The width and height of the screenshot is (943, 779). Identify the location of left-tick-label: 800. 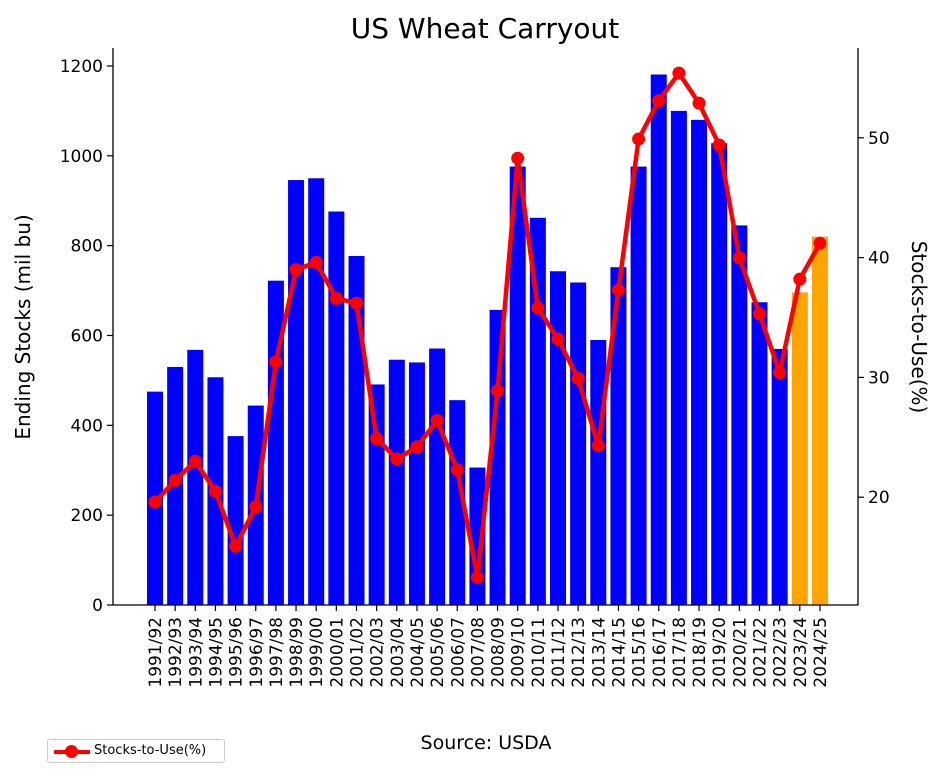
(87, 247).